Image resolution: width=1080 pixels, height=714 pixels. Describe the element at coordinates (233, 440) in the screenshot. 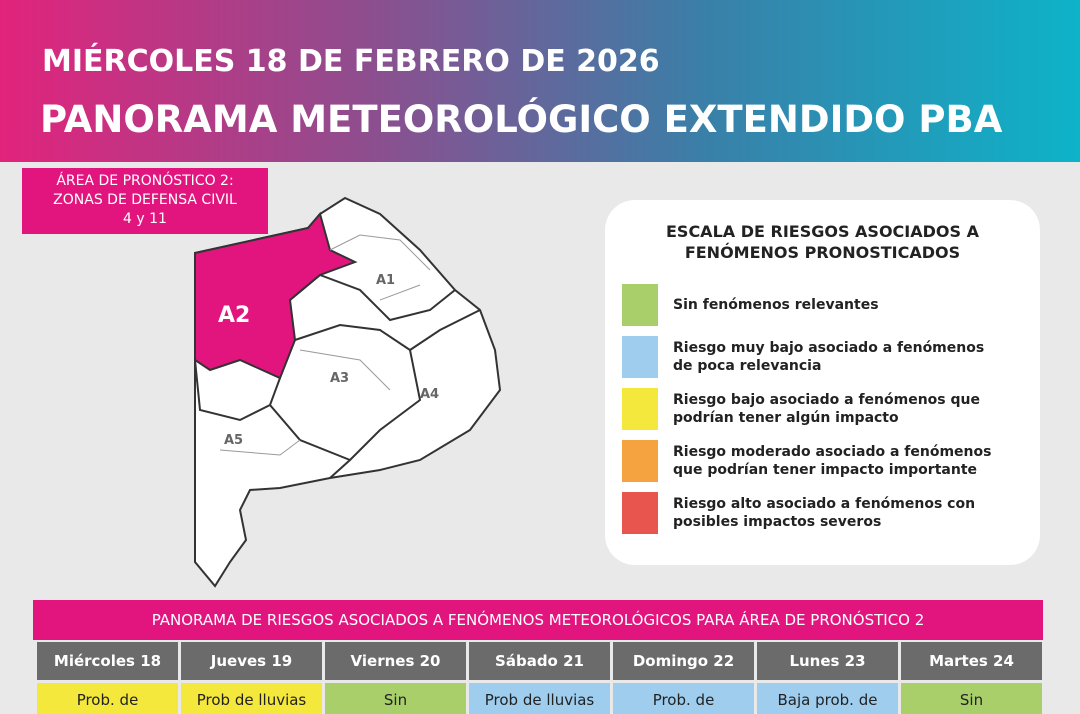

I see `zone-label: A5` at that location.